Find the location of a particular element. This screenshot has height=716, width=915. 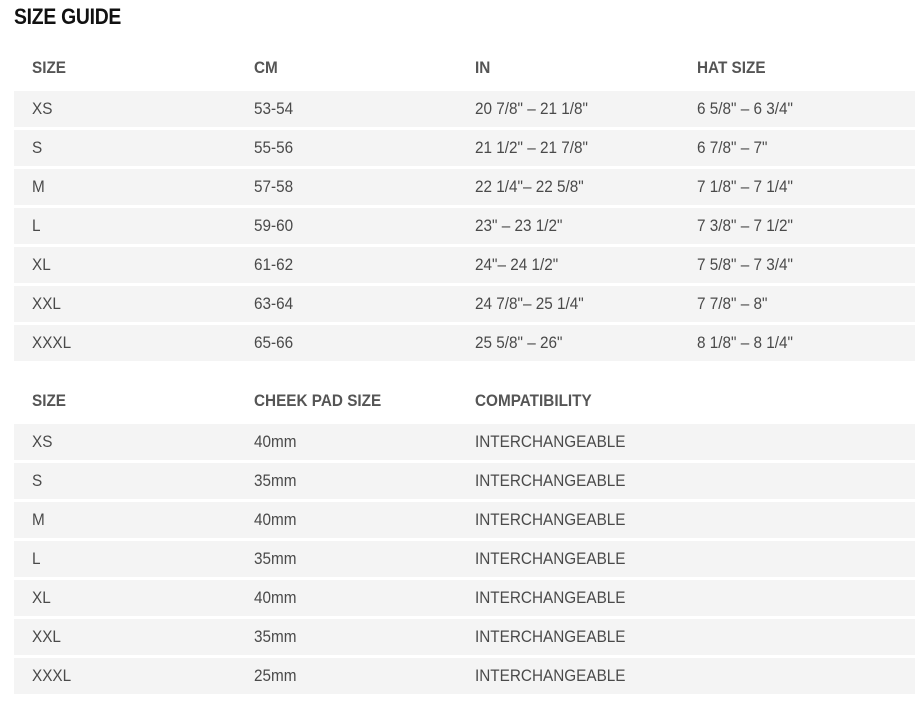

table-cell: 22 1/4"– 22 5/8" is located at coordinates (568, 187).